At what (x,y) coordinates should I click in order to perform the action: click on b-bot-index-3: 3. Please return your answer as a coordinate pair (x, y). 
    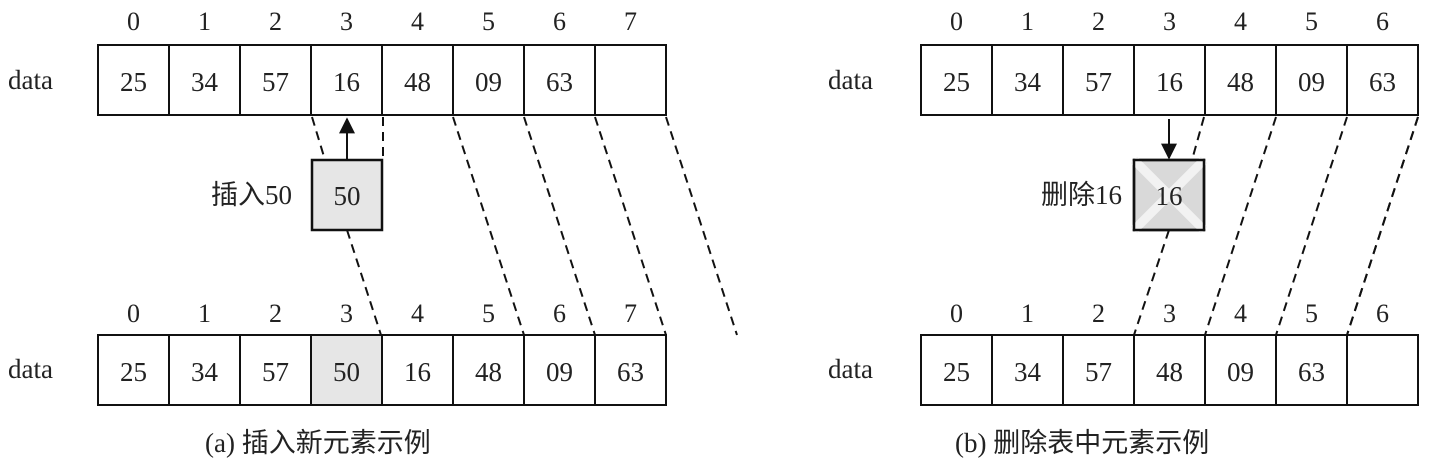
    Looking at the image, I should click on (1169, 313).